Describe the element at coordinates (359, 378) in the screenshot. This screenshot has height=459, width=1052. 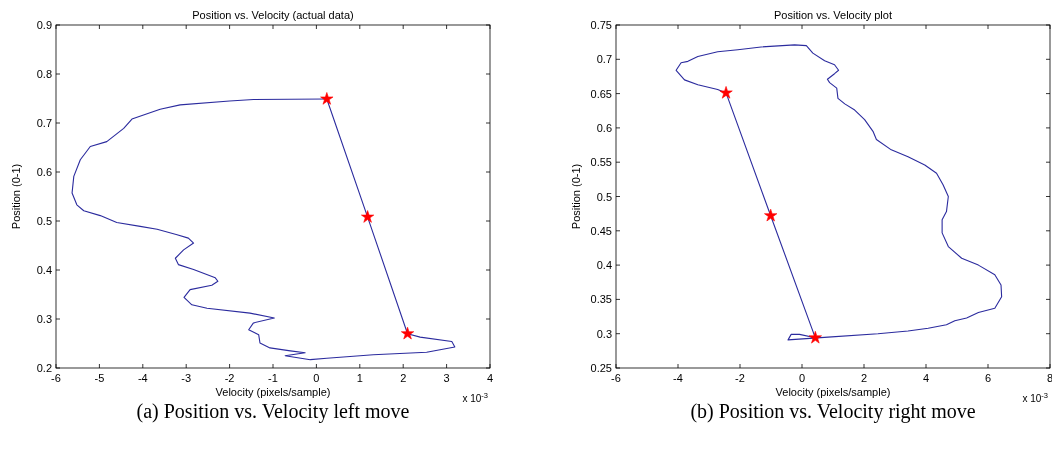
I see `x-tick-label: 1` at that location.